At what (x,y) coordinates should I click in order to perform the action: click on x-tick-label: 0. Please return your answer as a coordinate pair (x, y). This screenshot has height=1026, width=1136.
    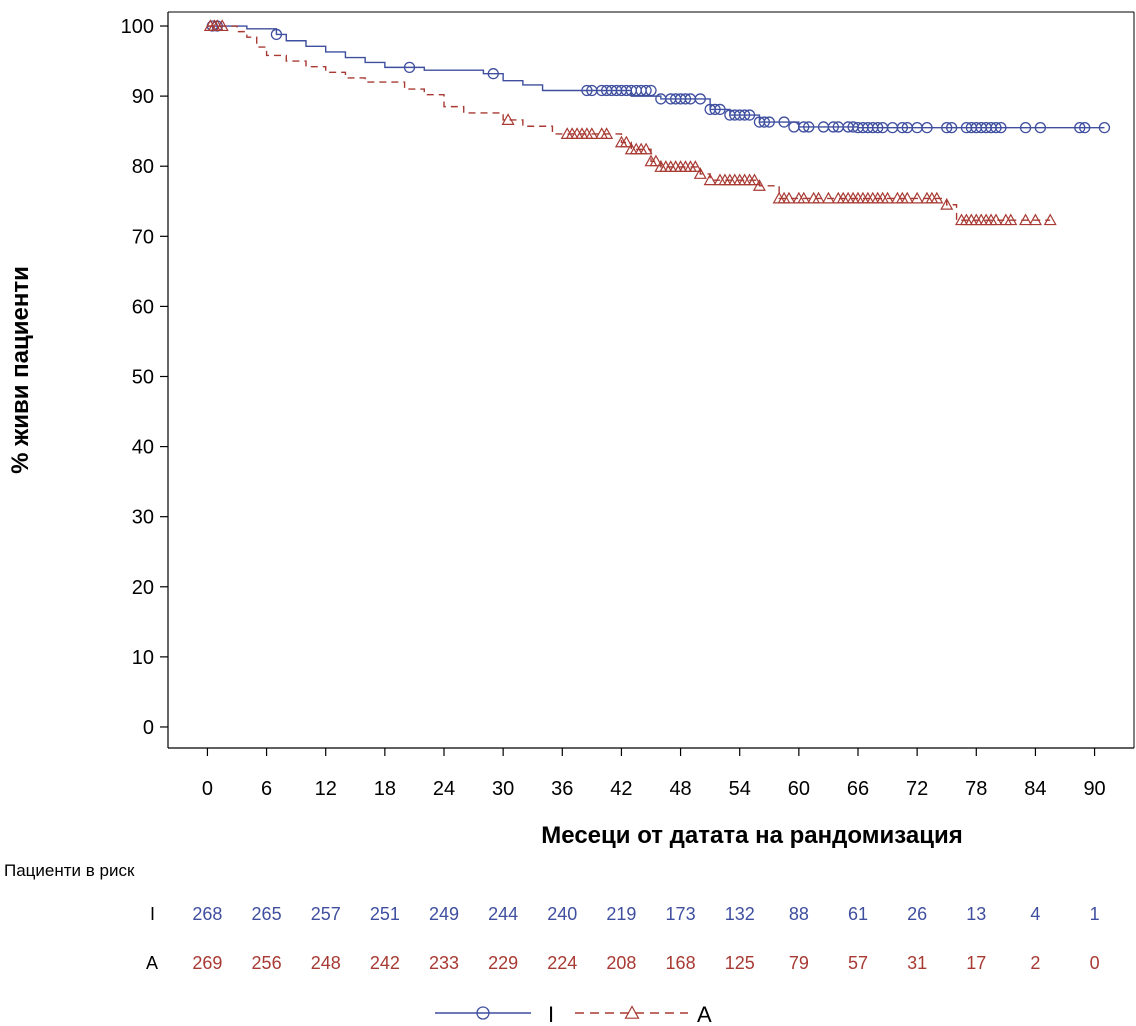
    Looking at the image, I should click on (207, 789).